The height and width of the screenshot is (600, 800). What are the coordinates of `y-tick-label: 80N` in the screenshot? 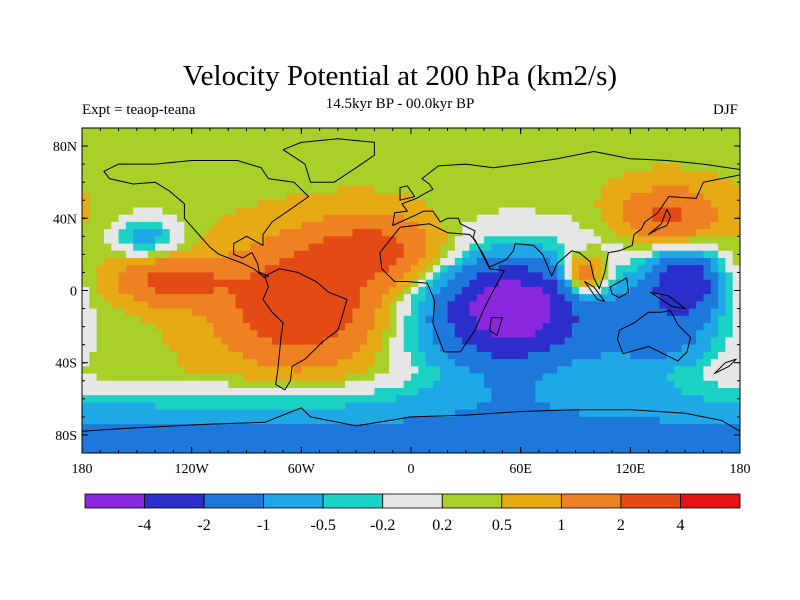 It's located at (65, 147).